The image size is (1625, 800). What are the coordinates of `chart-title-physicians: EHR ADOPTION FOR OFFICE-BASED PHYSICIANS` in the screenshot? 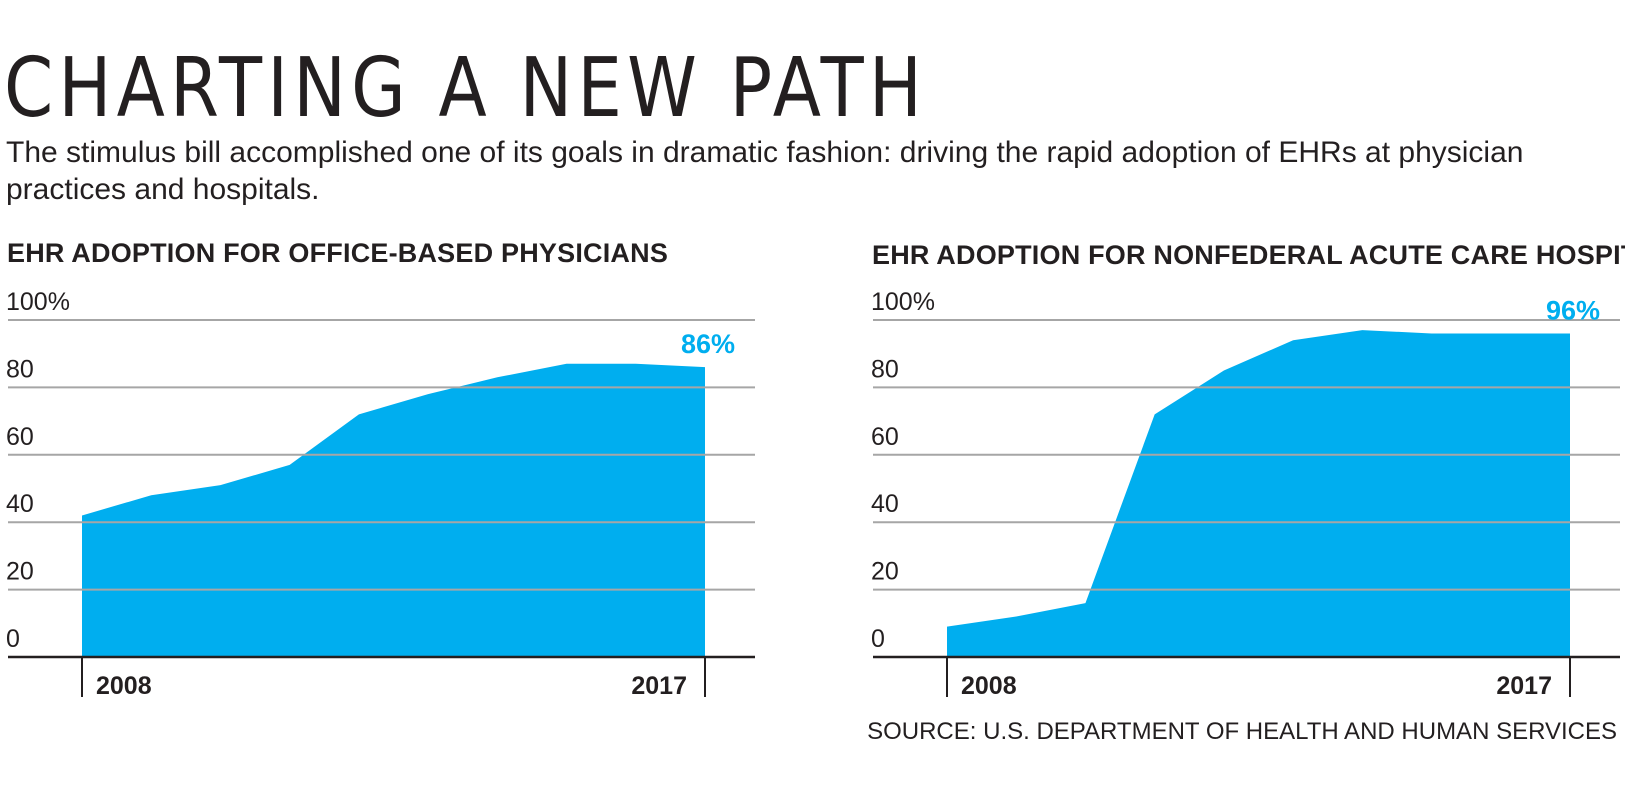 It's located at (338, 253).